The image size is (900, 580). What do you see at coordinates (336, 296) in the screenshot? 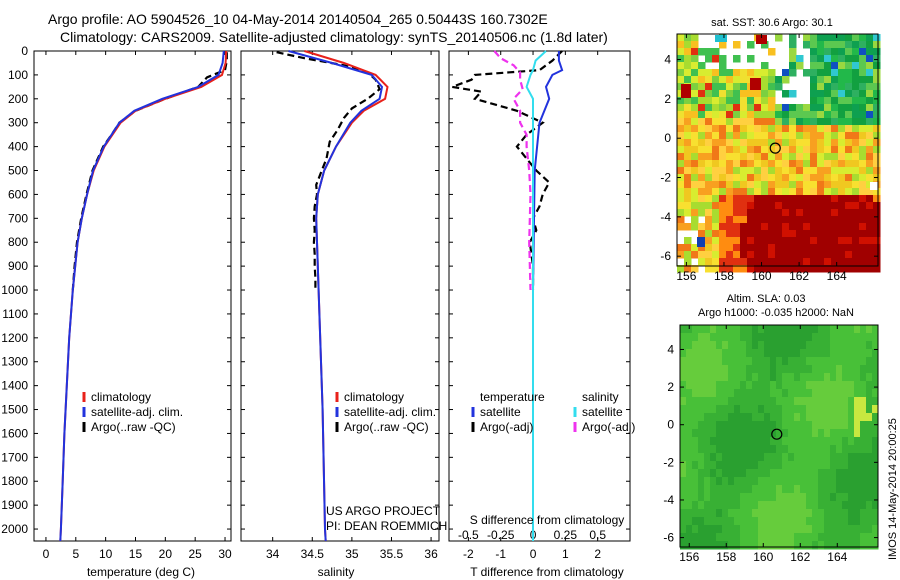
I see `satellite-line` at bounding box center [336, 296].